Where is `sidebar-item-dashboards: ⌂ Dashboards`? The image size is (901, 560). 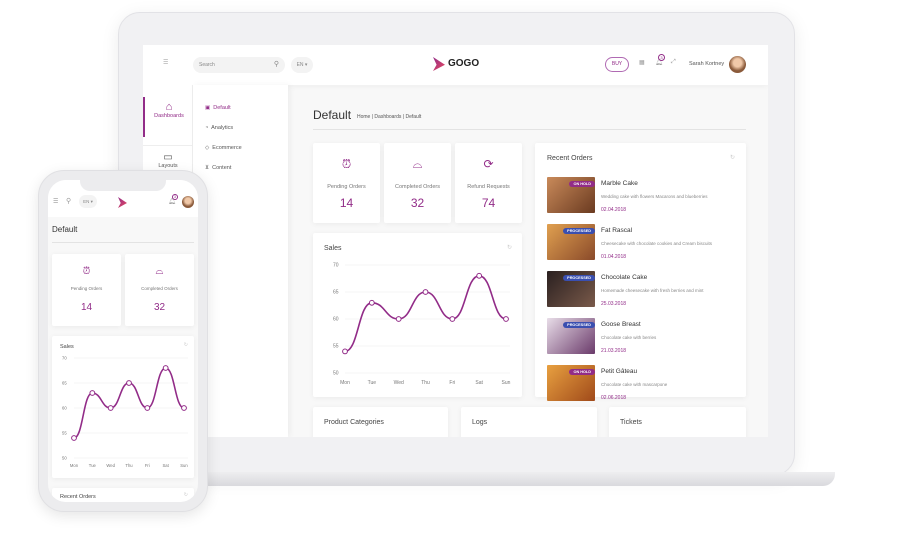 sidebar-item-dashboards: ⌂ Dashboards is located at coordinates (168, 117).